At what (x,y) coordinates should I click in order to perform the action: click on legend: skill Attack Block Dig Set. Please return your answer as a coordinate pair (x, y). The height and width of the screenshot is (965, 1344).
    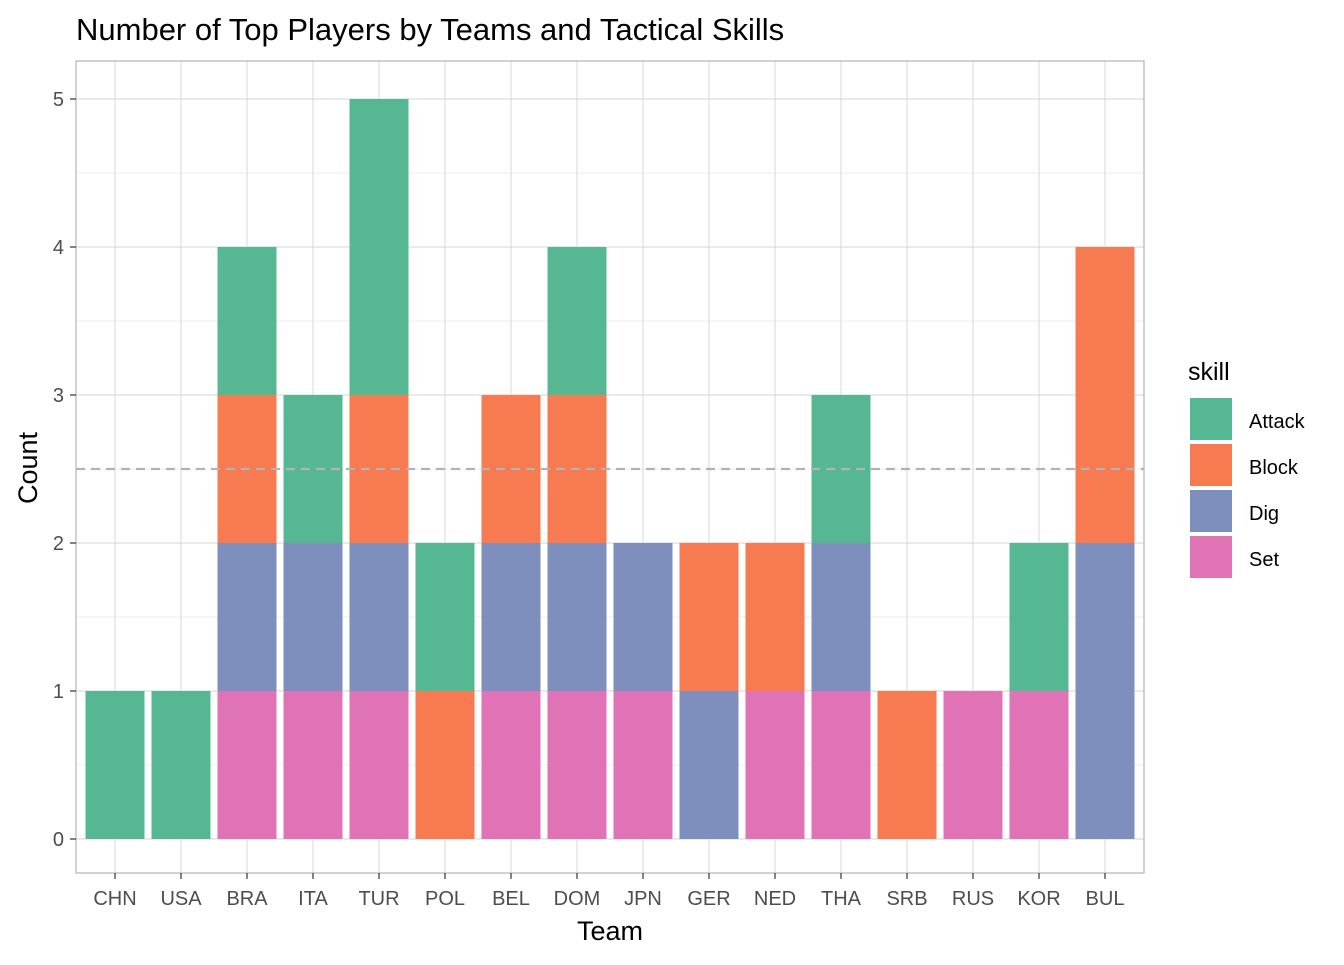
    Looking at the image, I should click on (1247, 468).